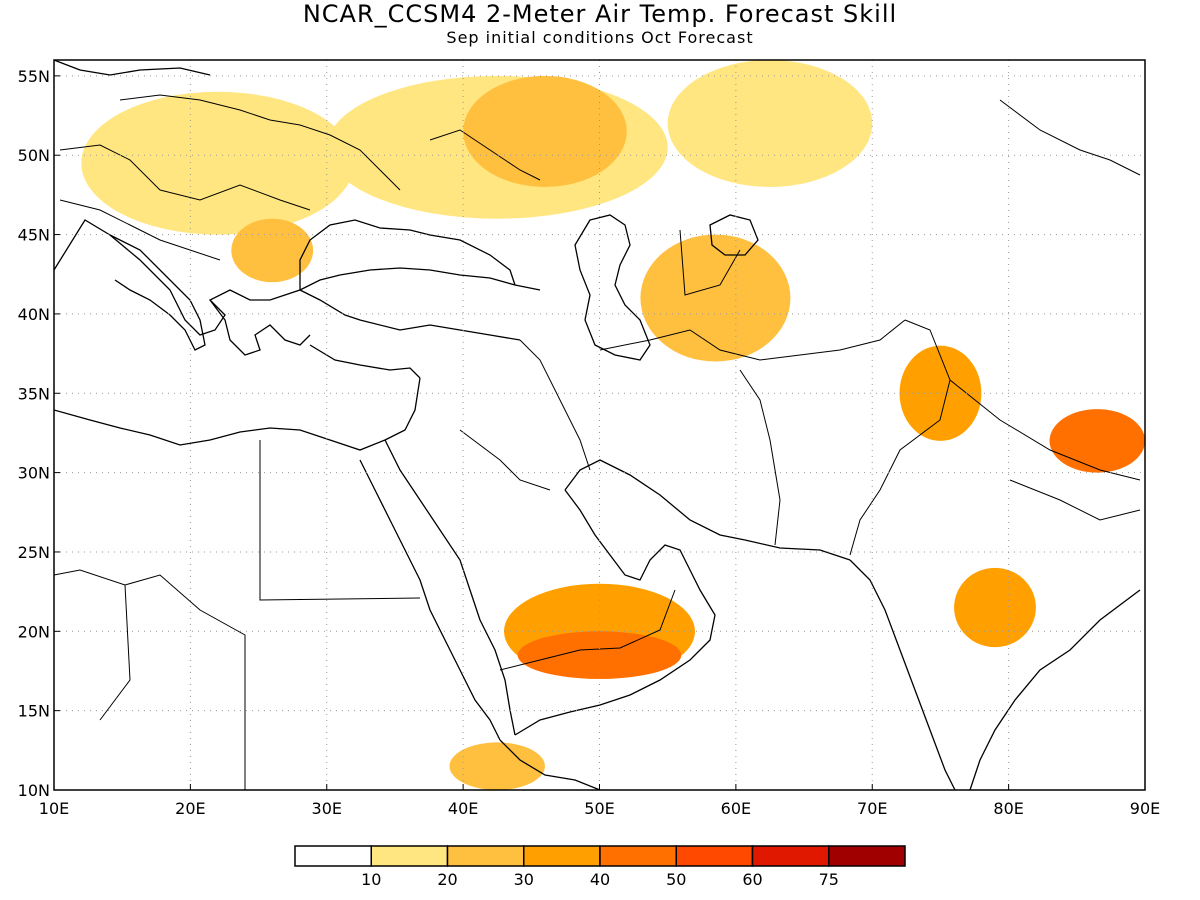 The width and height of the screenshot is (1200, 900). I want to click on legend-label: 50, so click(676, 879).